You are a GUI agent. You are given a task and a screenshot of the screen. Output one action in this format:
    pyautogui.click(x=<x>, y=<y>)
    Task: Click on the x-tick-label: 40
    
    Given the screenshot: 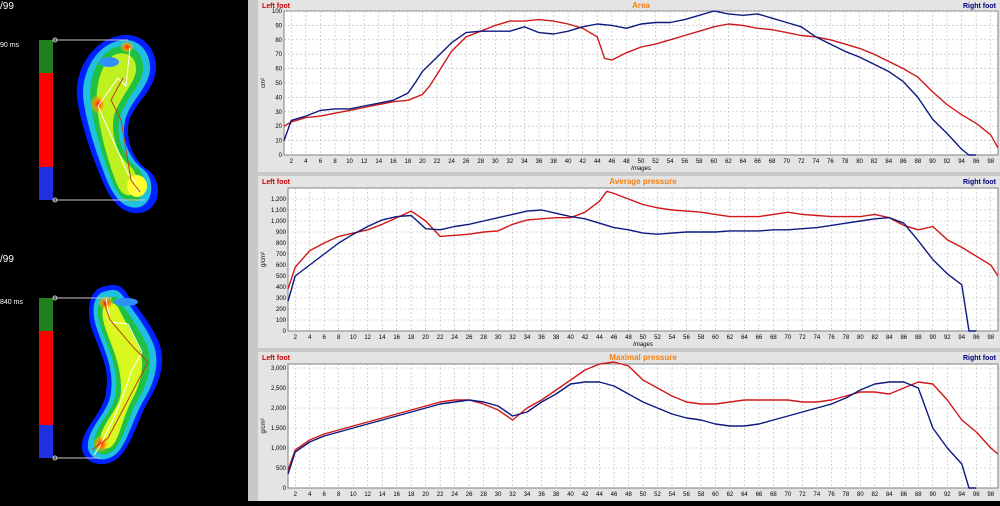 What is the action you would take?
    pyautogui.click(x=570, y=338)
    